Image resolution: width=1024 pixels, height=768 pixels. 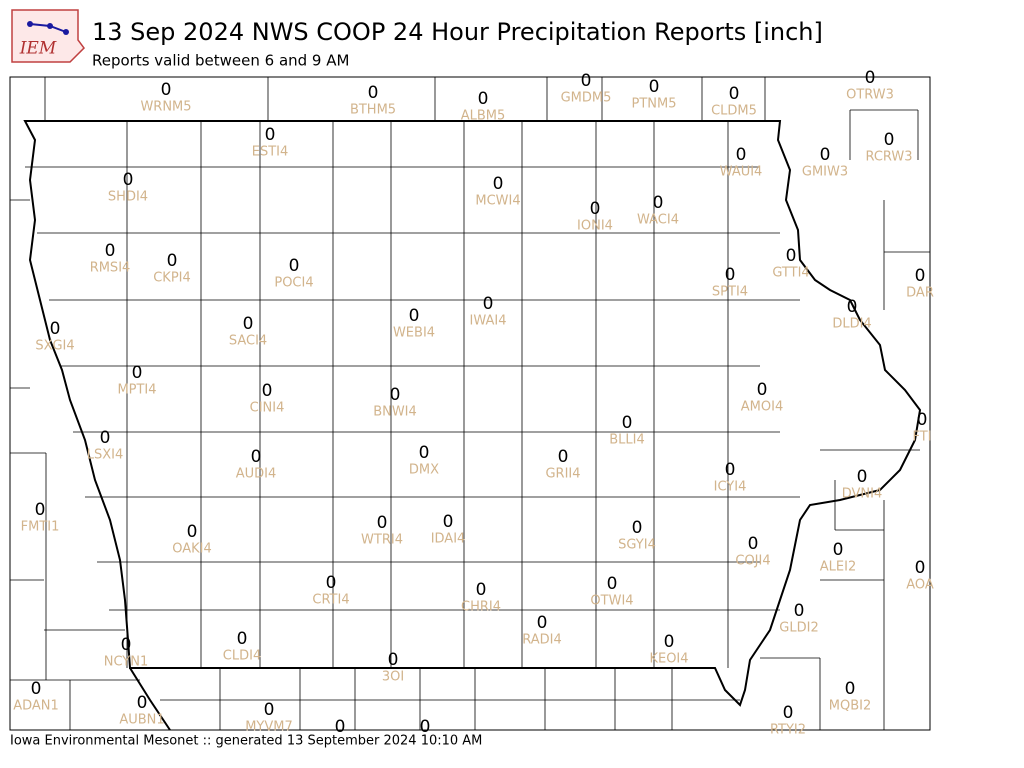 What do you see at coordinates (730, 292) in the screenshot?
I see `station-name: SPTI4` at bounding box center [730, 292].